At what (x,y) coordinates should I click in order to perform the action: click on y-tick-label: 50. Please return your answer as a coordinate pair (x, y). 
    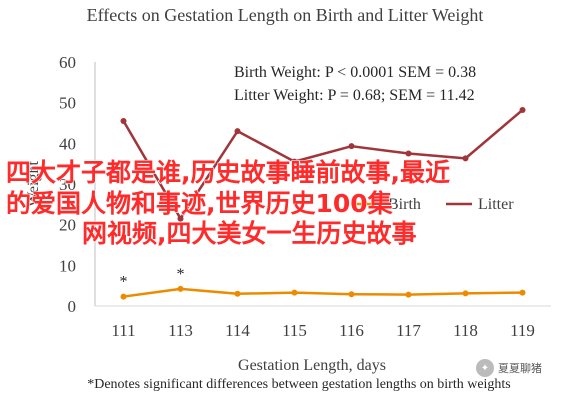
    Looking at the image, I should click on (67, 103).